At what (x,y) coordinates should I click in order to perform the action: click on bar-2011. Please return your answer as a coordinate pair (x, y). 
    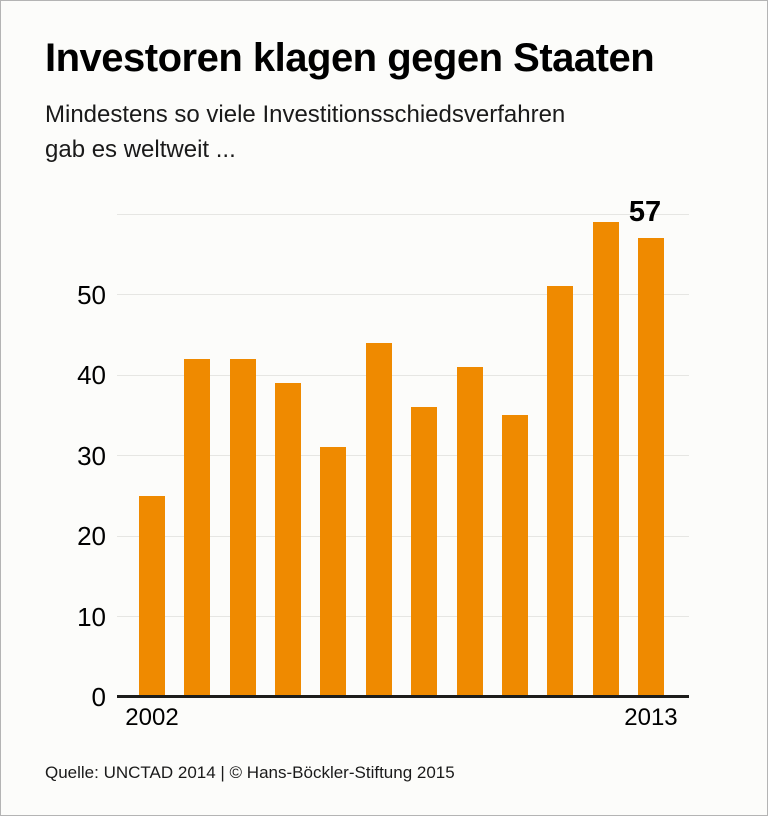
    Looking at the image, I should click on (560, 491).